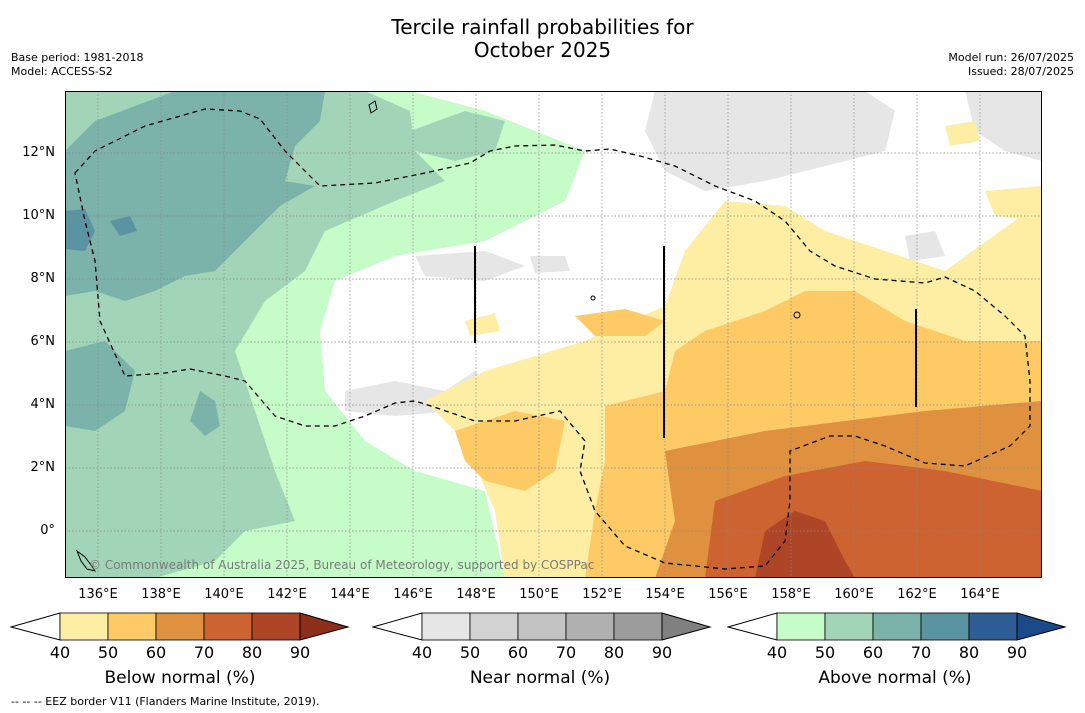 This screenshot has height=713, width=1085. What do you see at coordinates (540, 678) in the screenshot?
I see `near-normal-label: Near normal (%)` at bounding box center [540, 678].